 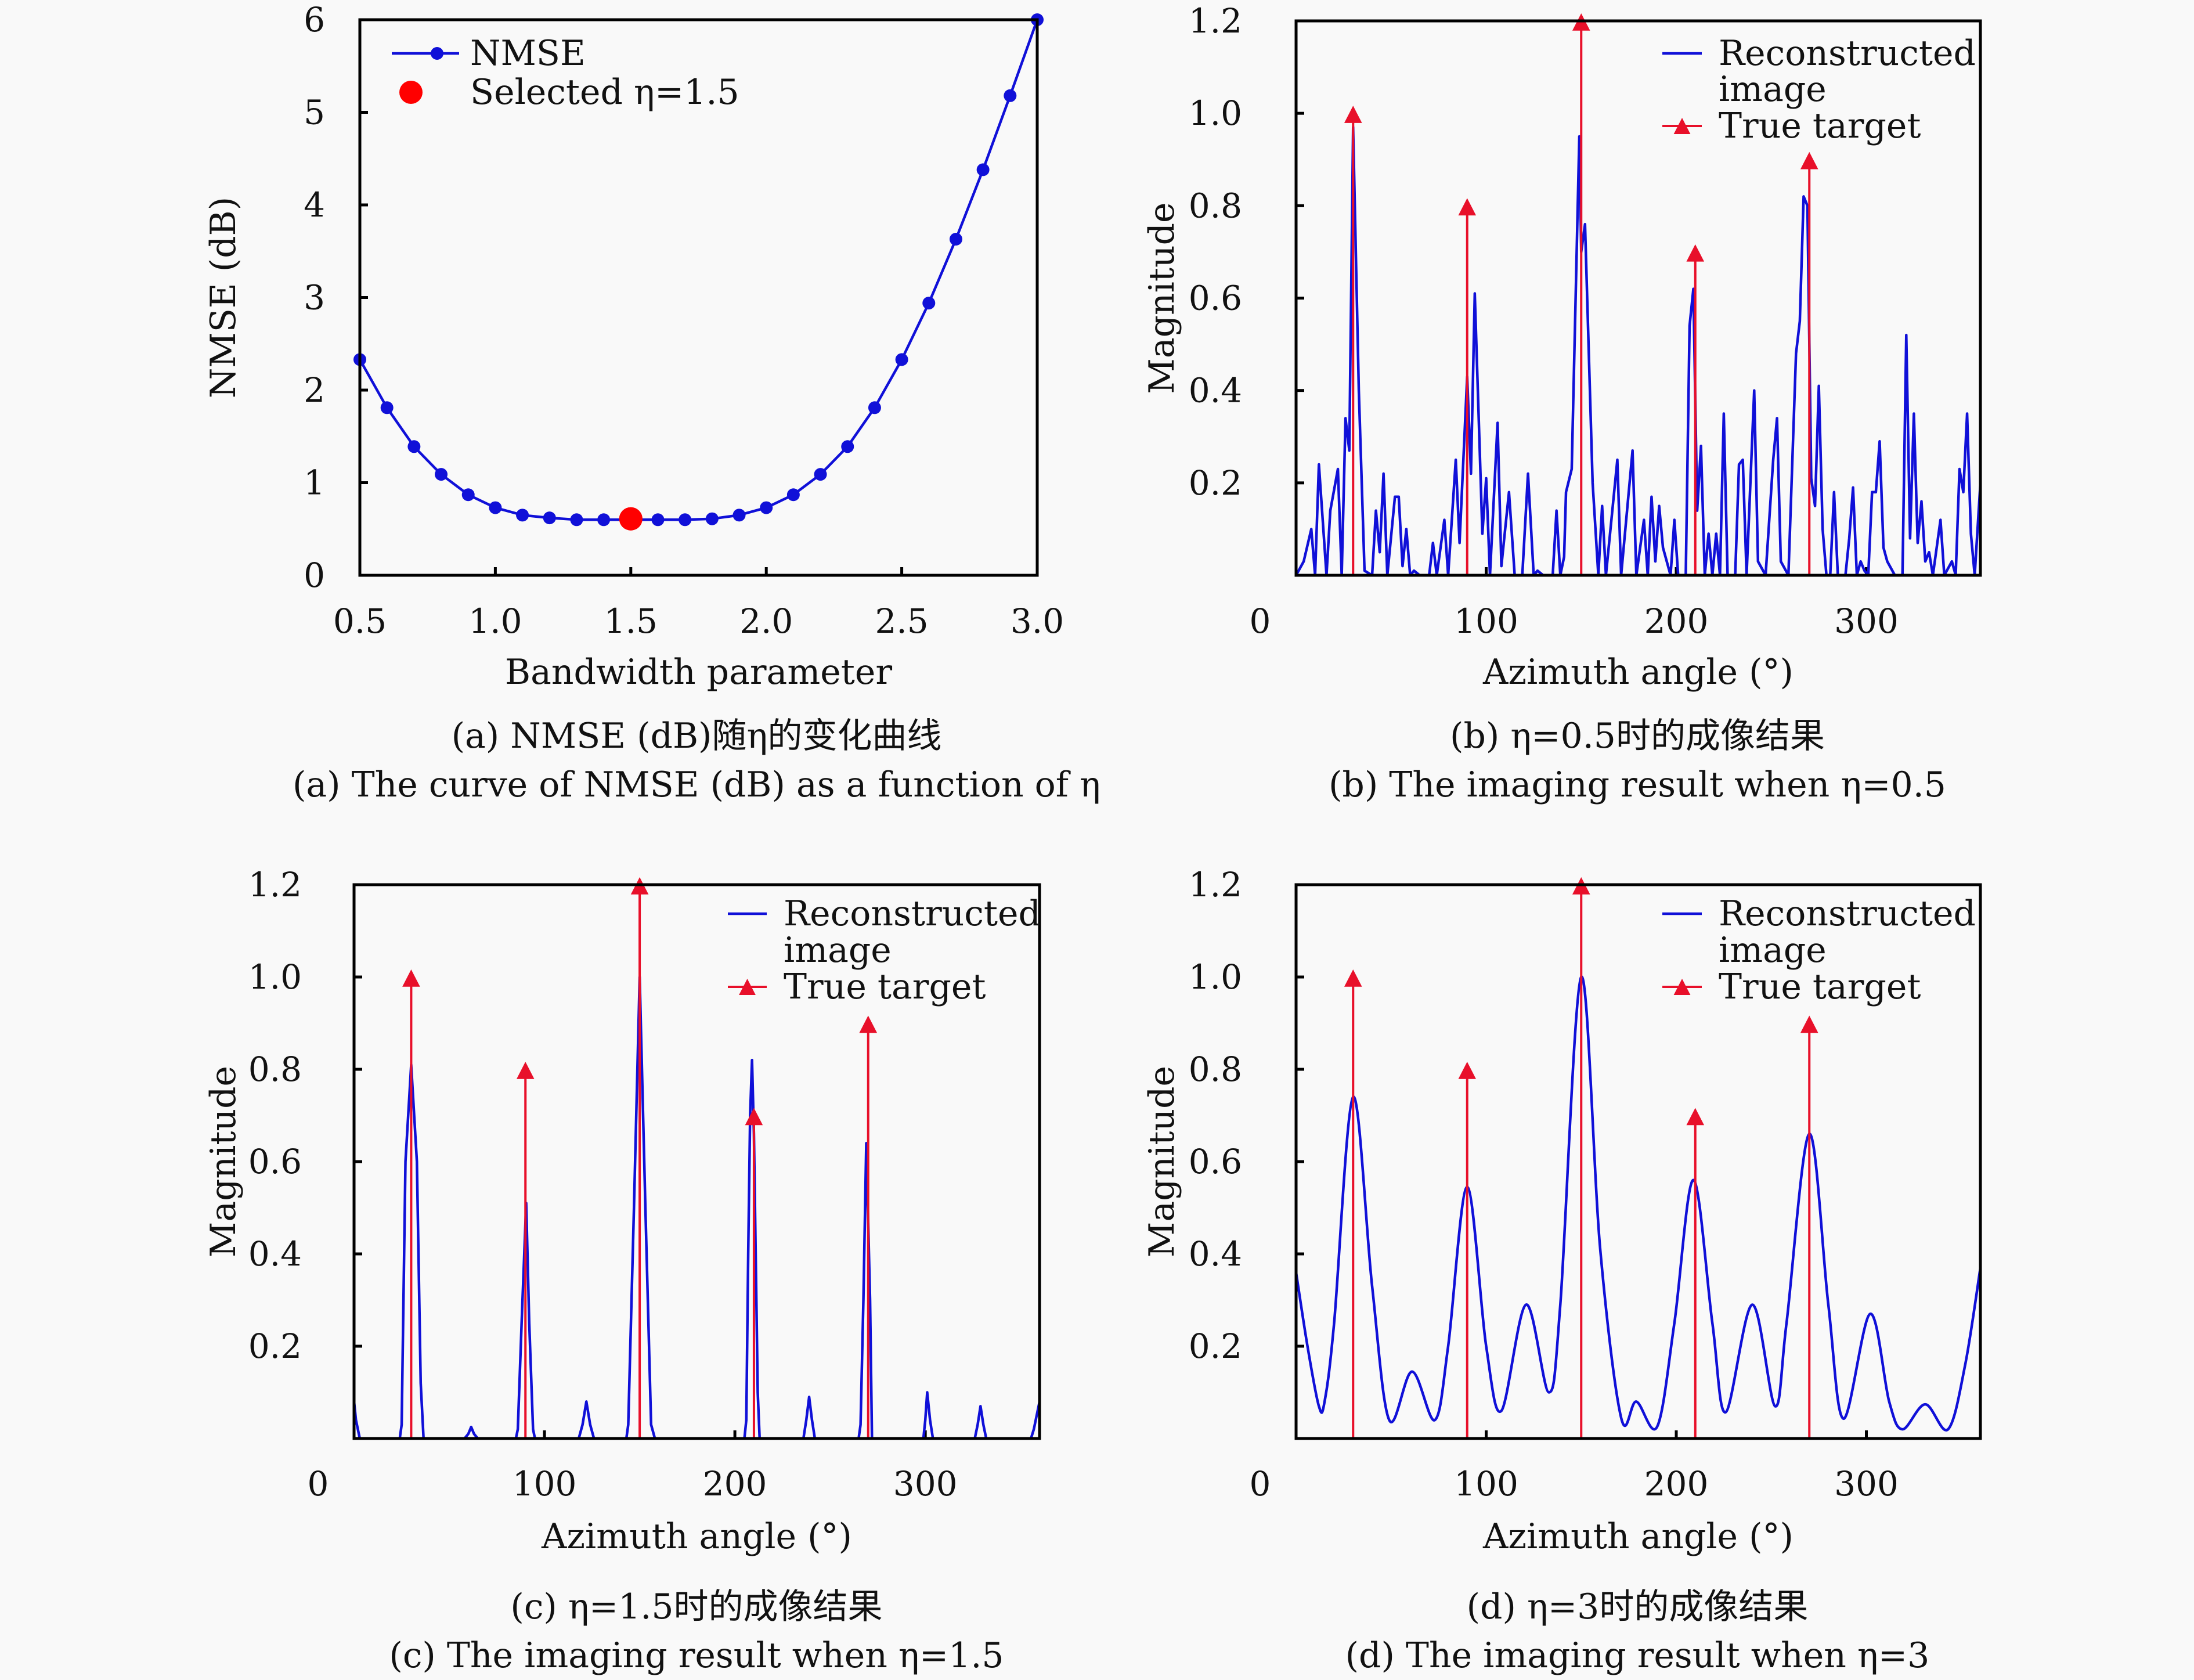 I want to click on caption-english: (d) The imaging result when η=3, so click(x=1637, y=1655).